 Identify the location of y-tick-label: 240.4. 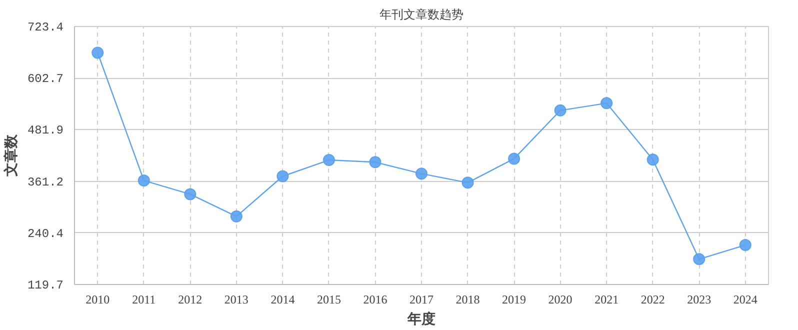
(45, 233).